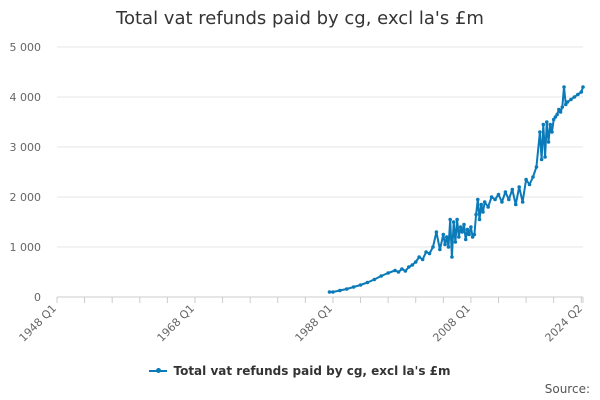  Describe the element at coordinates (26, 47) in the screenshot. I see `y-tick-label: 5 000` at that location.